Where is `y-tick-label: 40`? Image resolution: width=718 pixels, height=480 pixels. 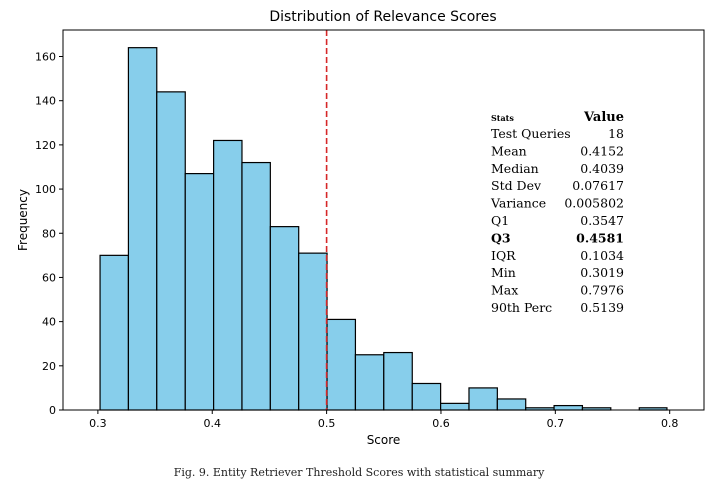
y-tick-label: 40 is located at coordinates (49, 322).